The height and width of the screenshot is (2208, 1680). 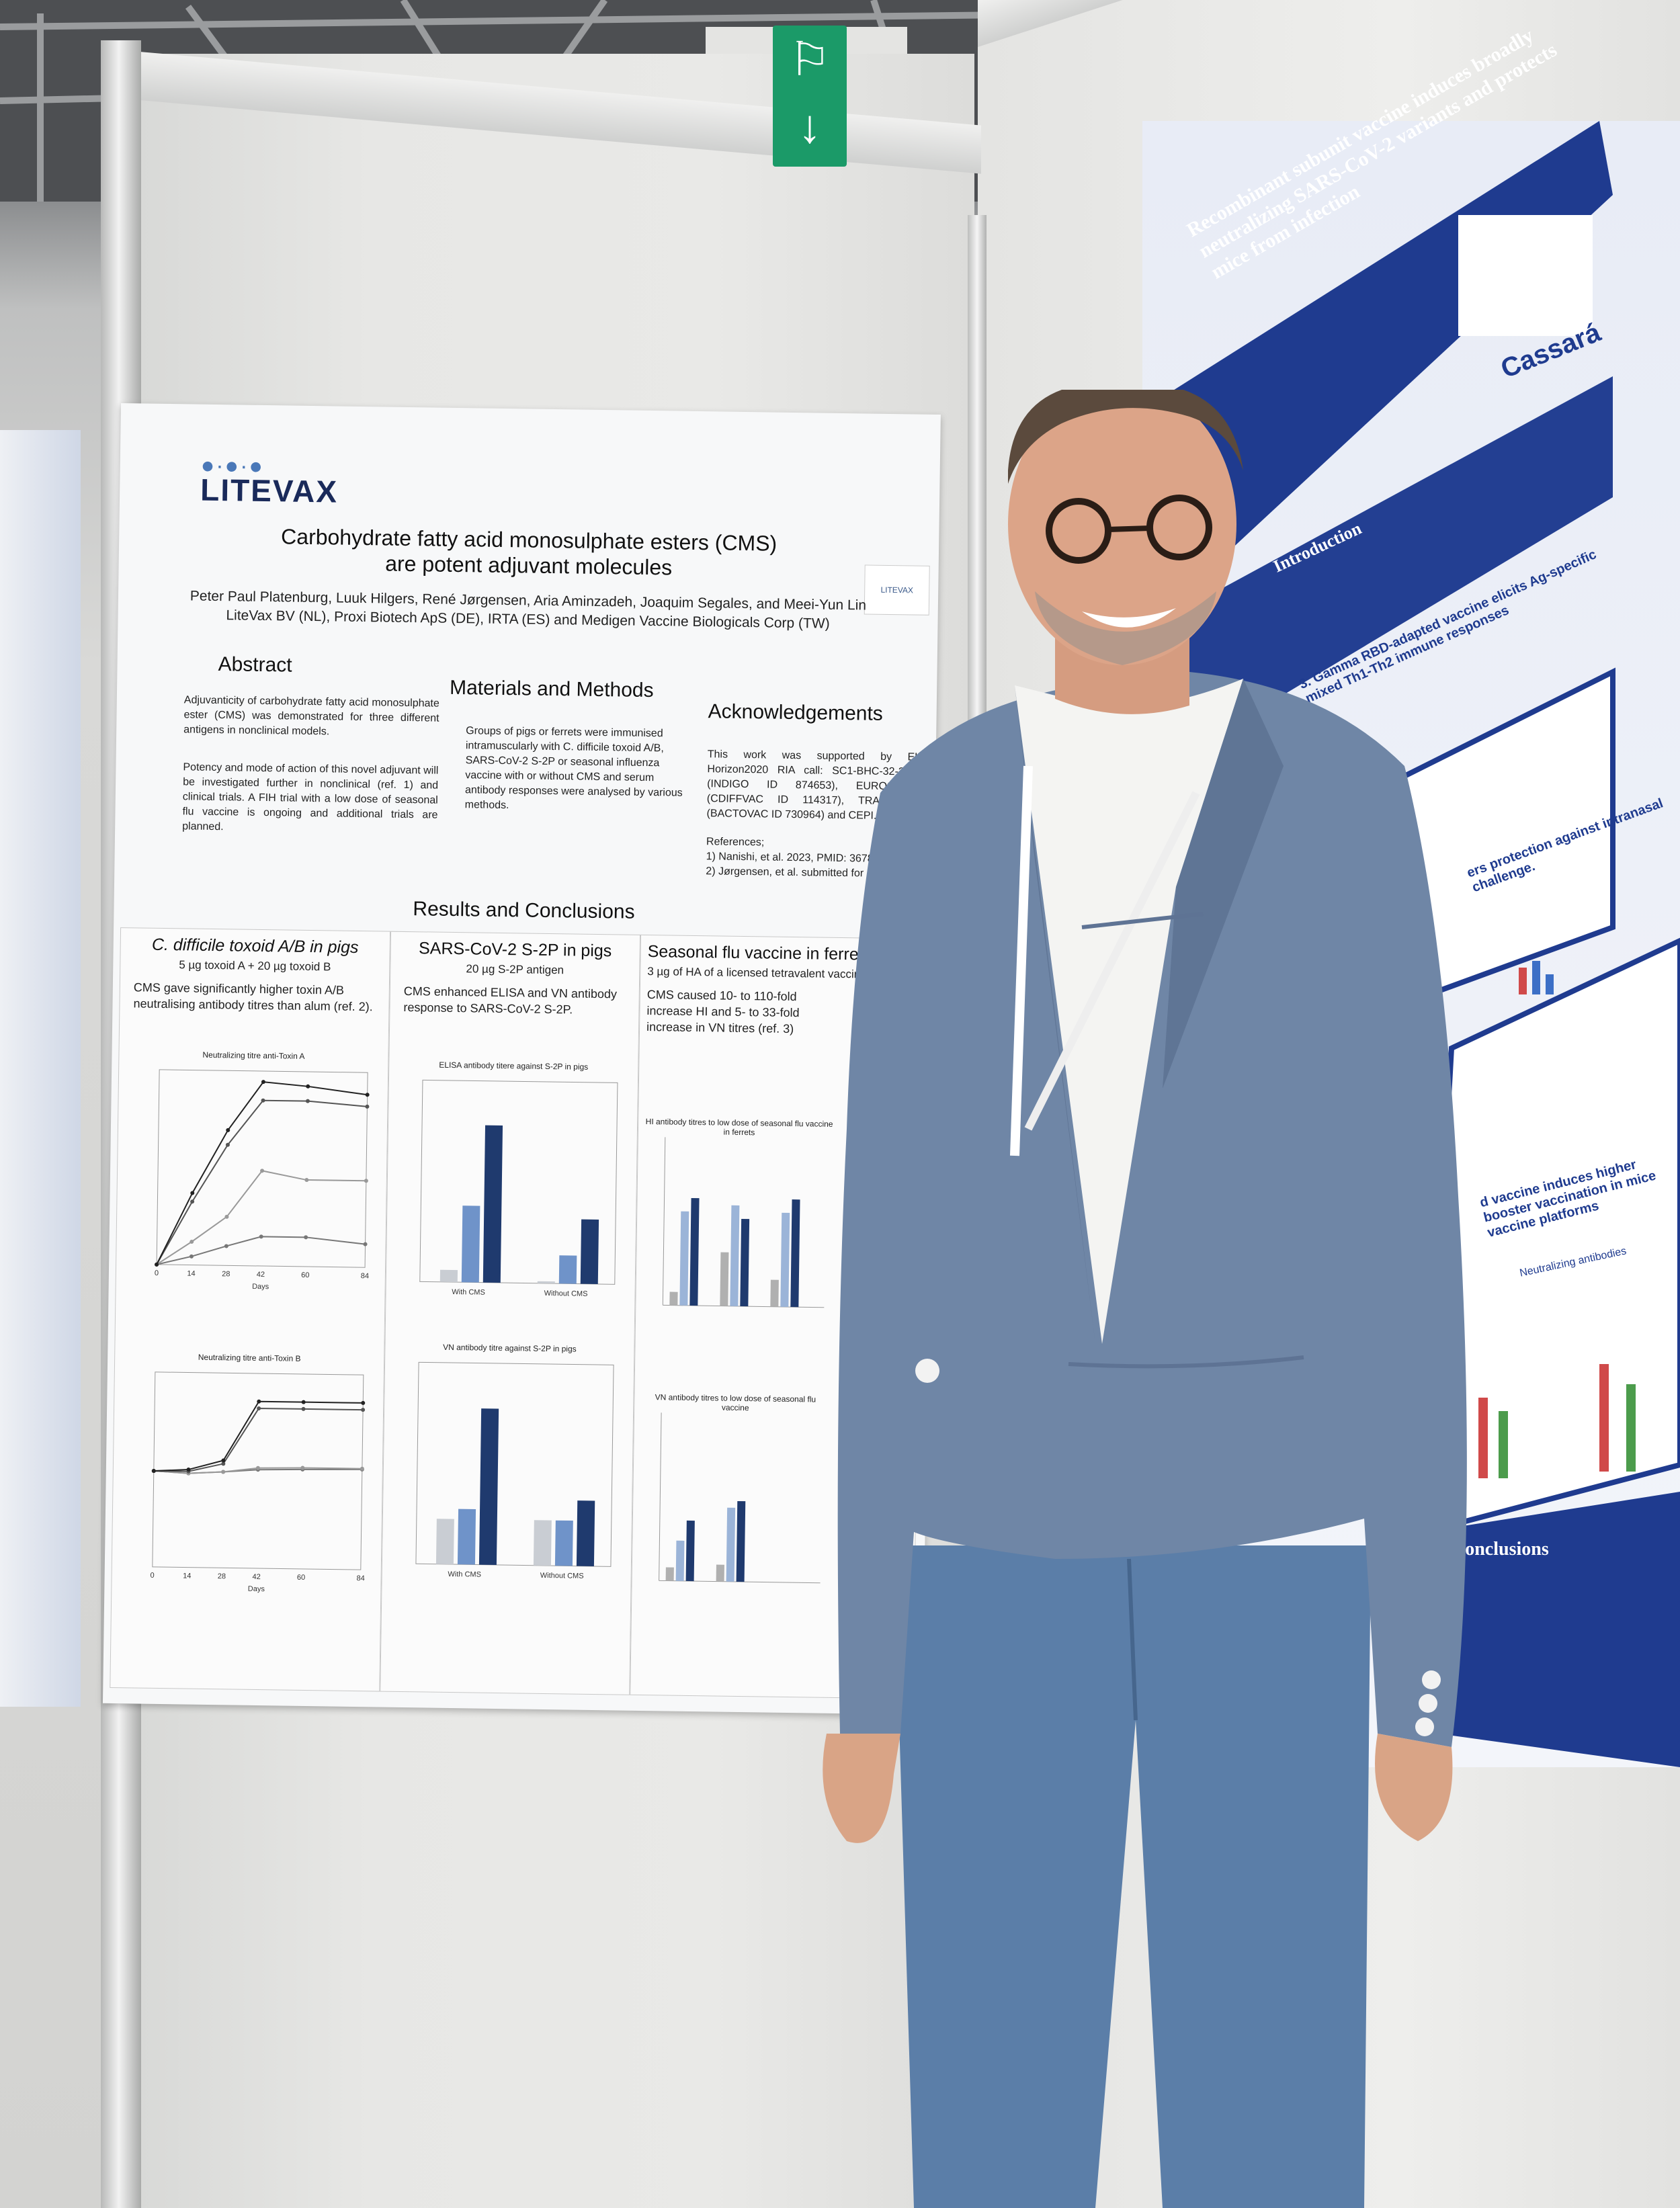 I want to click on exit-arrow-icon: ↓, so click(x=810, y=126).